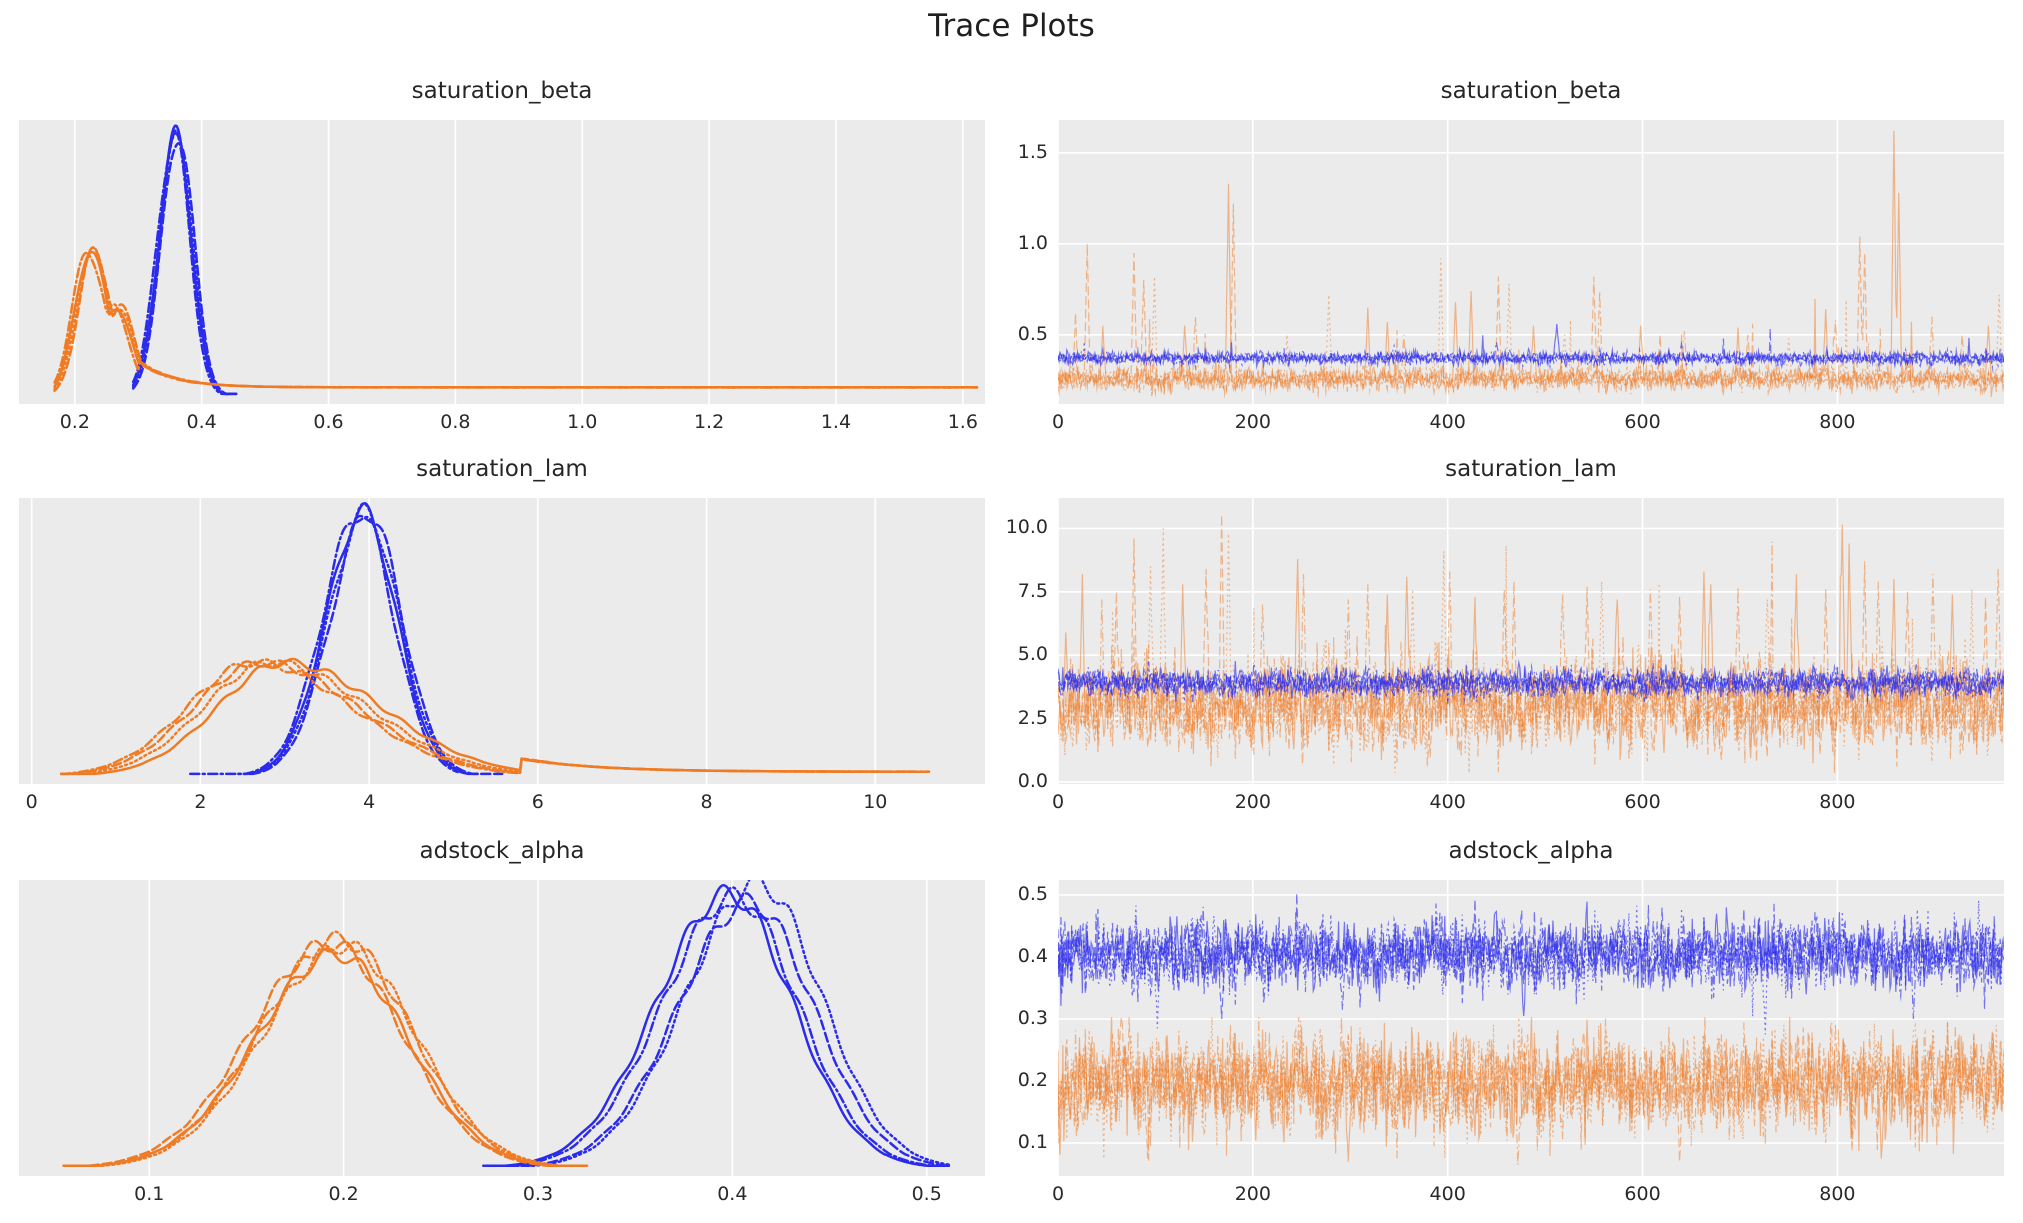 The width and height of the screenshot is (2023, 1223). What do you see at coordinates (1032, 242) in the screenshot?
I see `y-tick-label: 1.0` at bounding box center [1032, 242].